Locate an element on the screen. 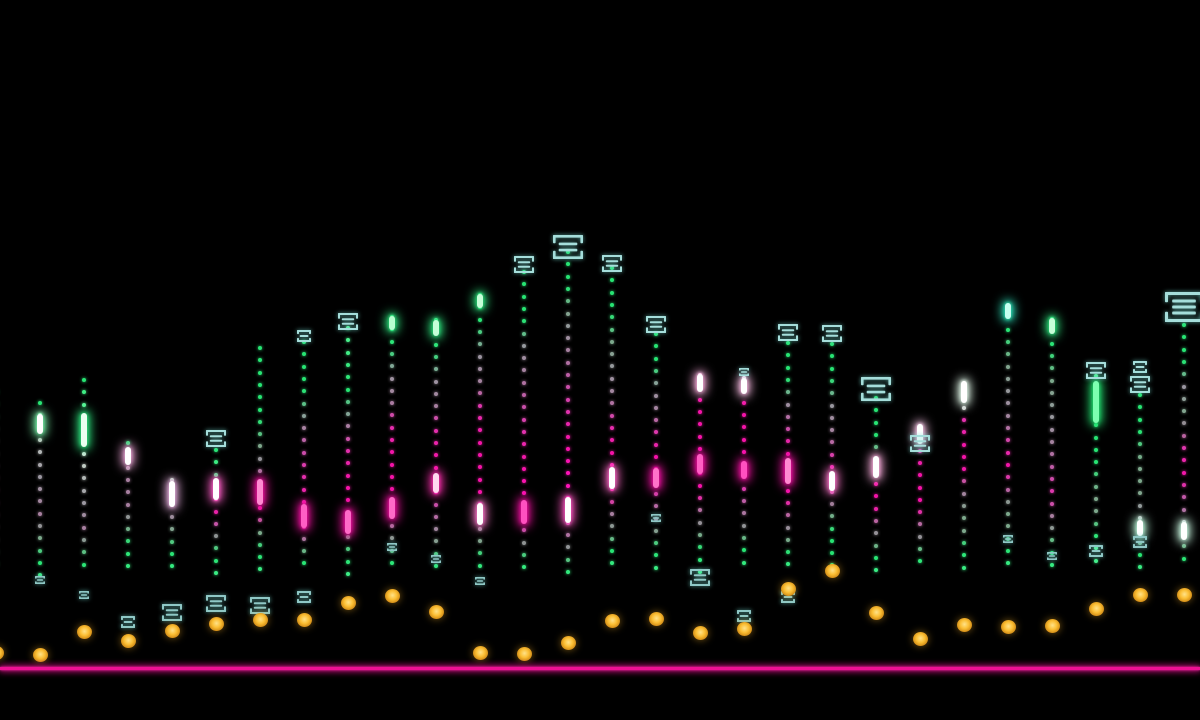  stack-mark-icon is located at coordinates (304, 597).